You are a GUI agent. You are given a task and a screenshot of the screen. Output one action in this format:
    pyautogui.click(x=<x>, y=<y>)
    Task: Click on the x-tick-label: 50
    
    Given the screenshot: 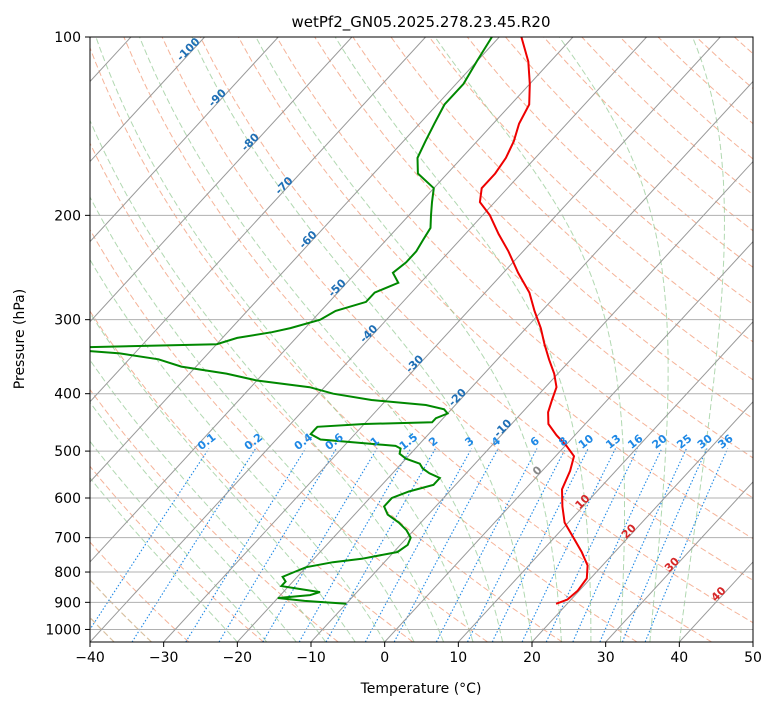 What is the action you would take?
    pyautogui.click(x=753, y=658)
    